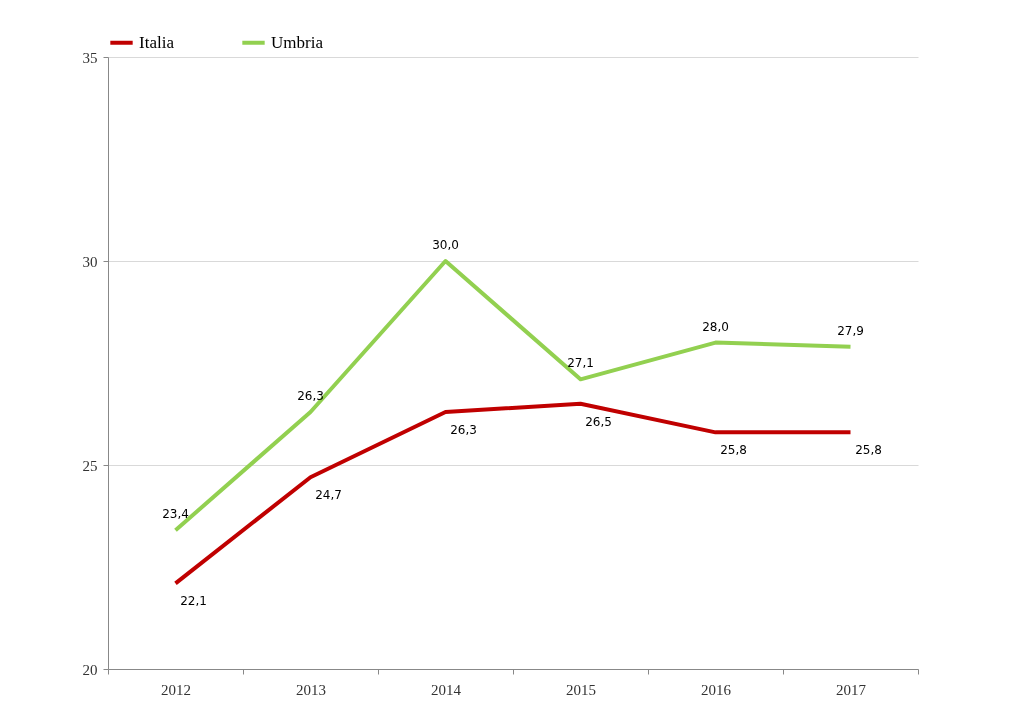 This screenshot has width=1009, height=715. I want to click on data-label: 27,9, so click(850, 330).